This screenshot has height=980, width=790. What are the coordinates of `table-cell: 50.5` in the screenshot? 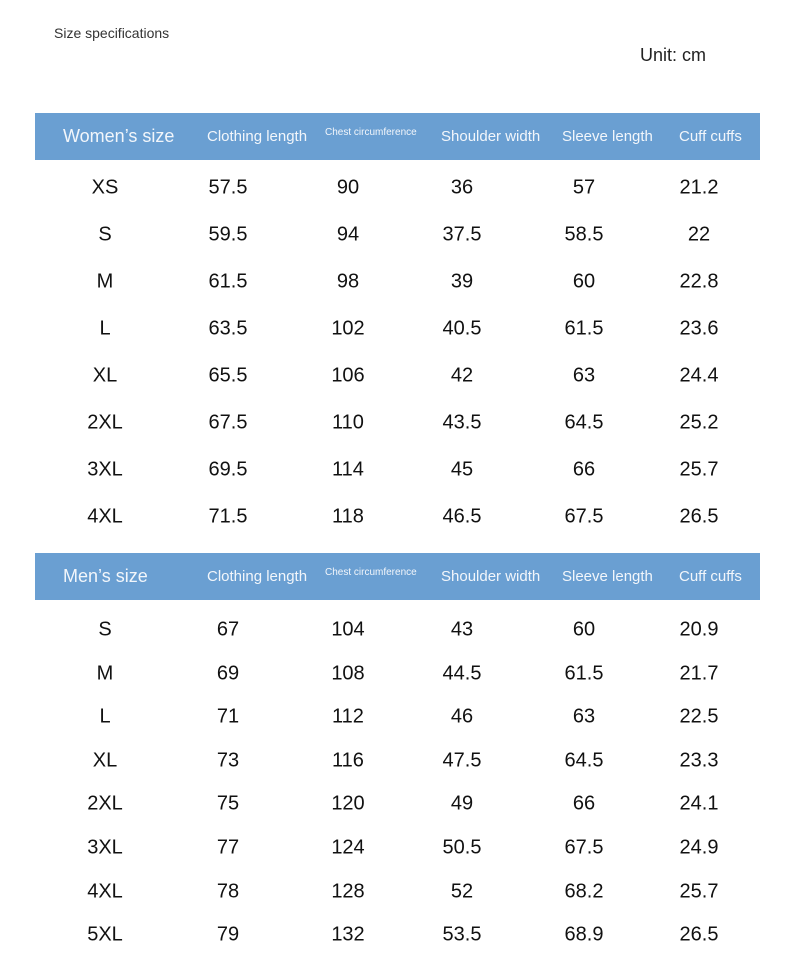 It's located at (462, 847).